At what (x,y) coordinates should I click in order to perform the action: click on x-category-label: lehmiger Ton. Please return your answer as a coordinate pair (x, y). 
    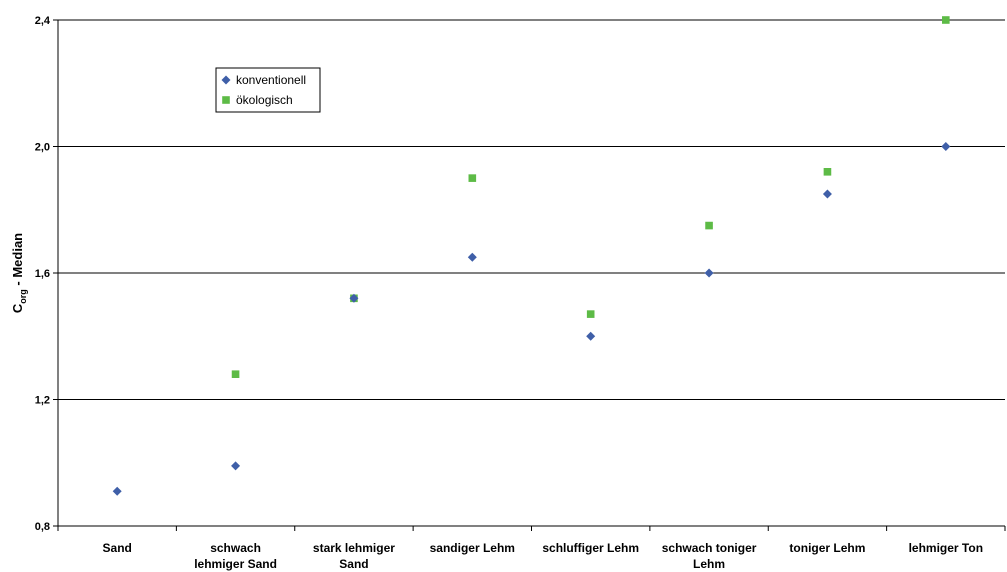
    Looking at the image, I should click on (946, 548).